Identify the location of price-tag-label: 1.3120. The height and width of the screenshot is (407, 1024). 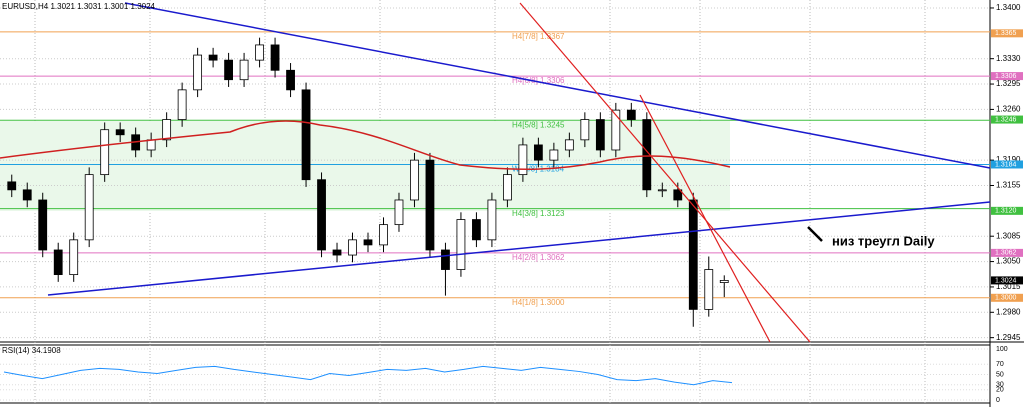
(1006, 211).